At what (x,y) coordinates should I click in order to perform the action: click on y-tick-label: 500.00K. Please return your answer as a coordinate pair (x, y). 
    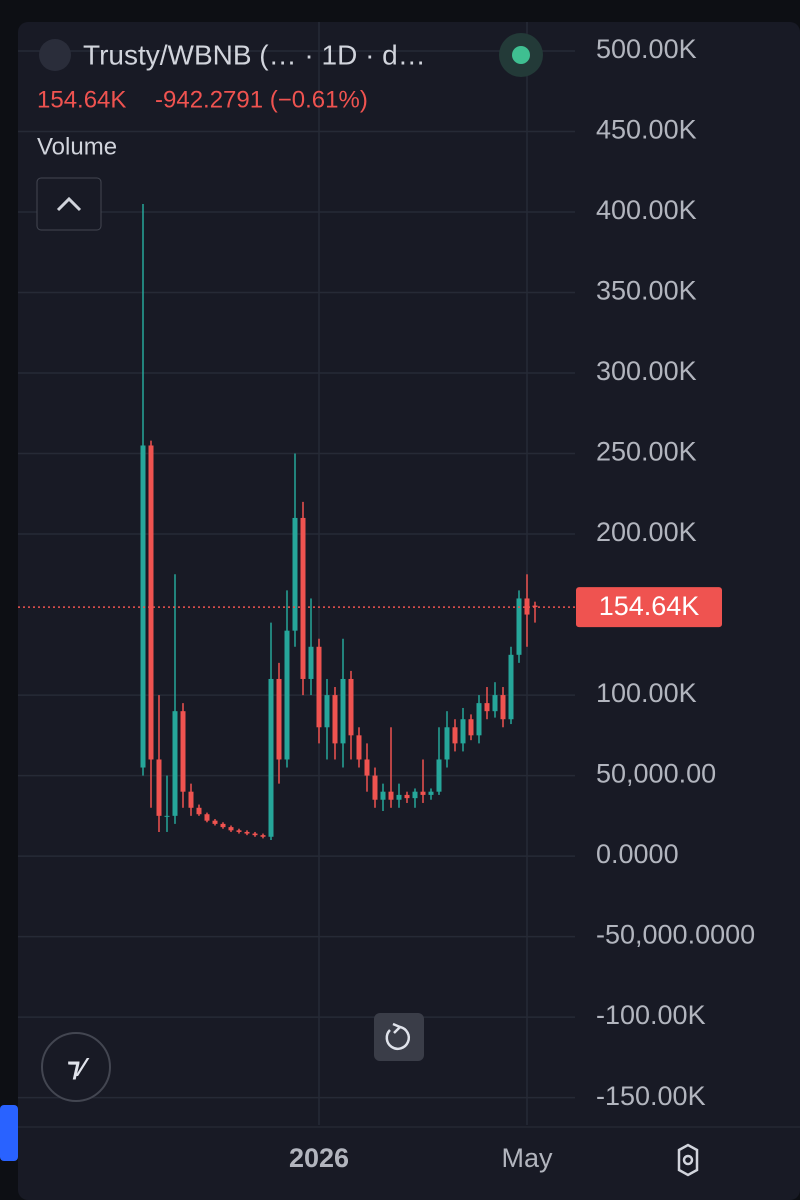
    Looking at the image, I should click on (646, 49).